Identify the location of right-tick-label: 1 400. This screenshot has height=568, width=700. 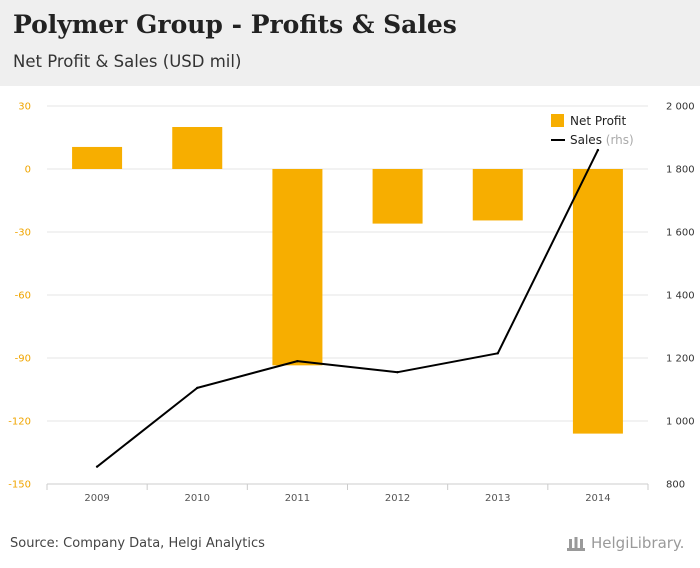
(680, 296).